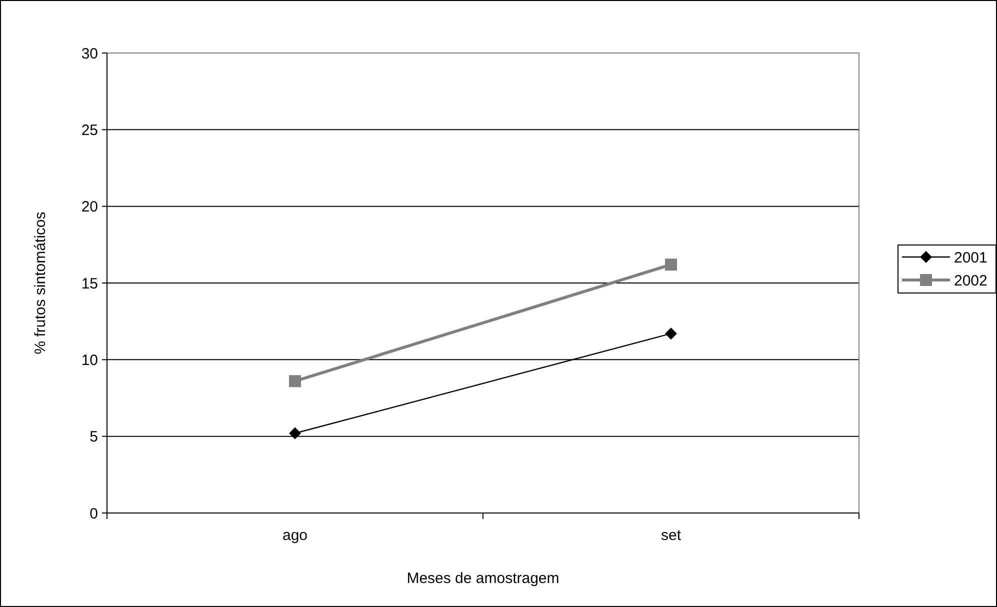  Describe the element at coordinates (89, 283) in the screenshot. I see `y-tick-label: 15` at that location.